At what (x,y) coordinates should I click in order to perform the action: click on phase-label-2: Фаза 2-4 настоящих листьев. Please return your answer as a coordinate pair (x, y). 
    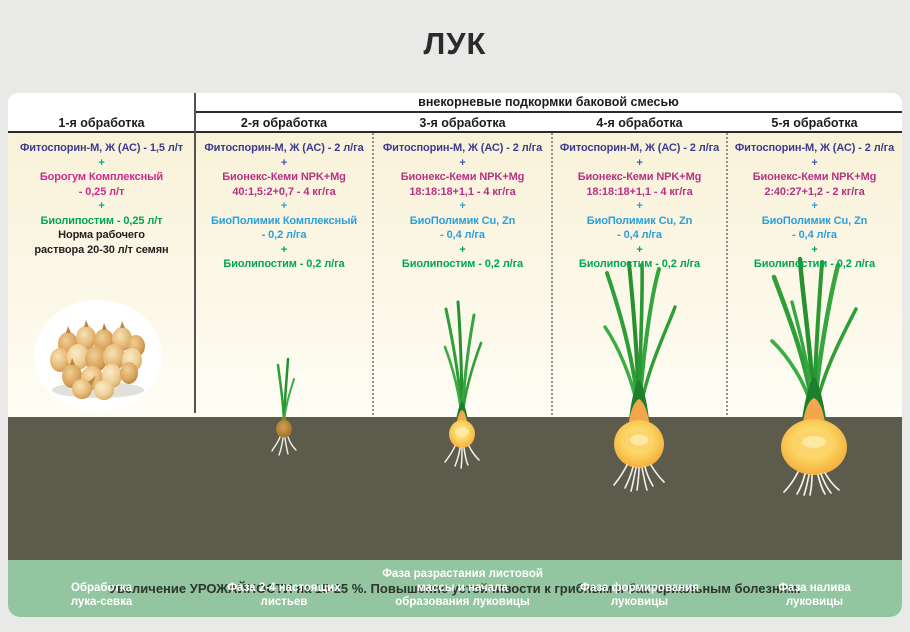
    Looking at the image, I should click on (284, 595).